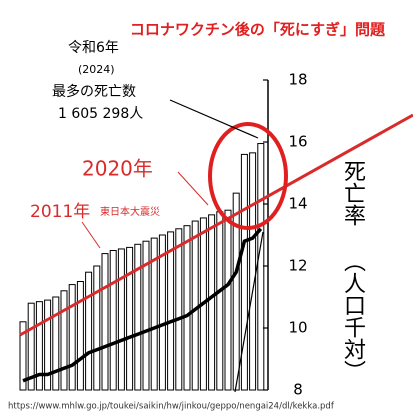 This screenshot has width=413, height=420. I want to click on pointer-line, so click(214, 119).